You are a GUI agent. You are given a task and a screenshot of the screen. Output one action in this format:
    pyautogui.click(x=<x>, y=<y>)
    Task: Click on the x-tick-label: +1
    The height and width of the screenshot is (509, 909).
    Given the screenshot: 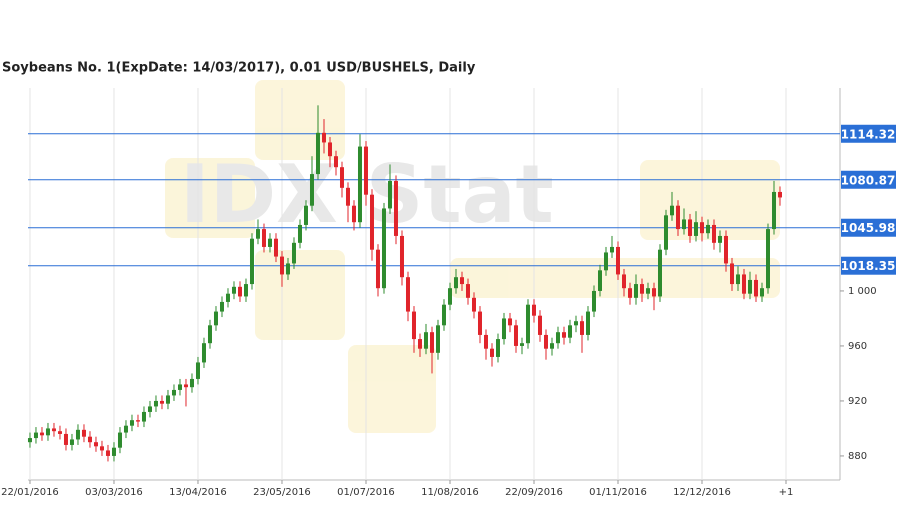 What is the action you would take?
    pyautogui.click(x=786, y=492)
    